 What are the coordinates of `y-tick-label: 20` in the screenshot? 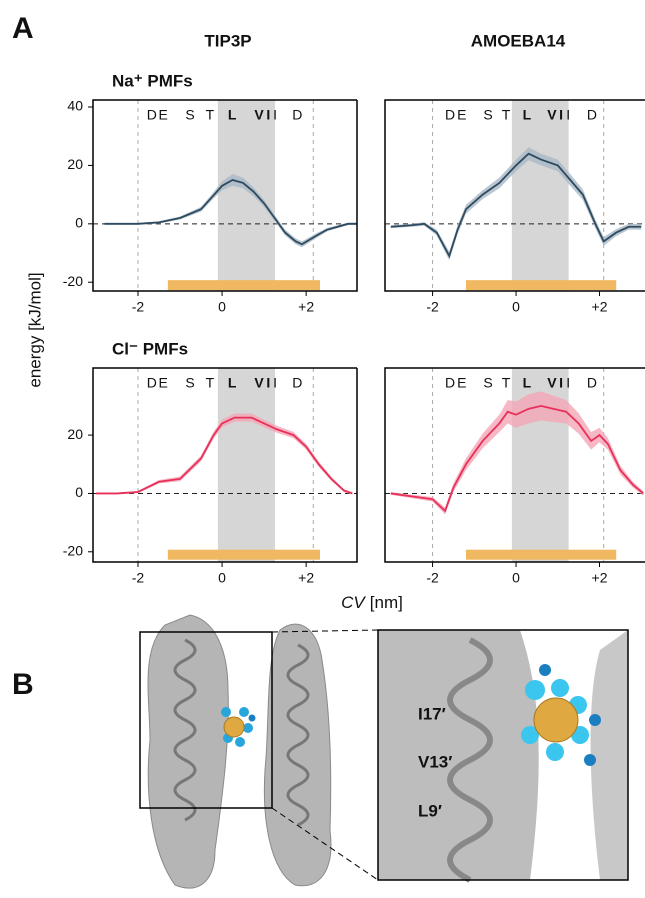 It's located at (75, 164).